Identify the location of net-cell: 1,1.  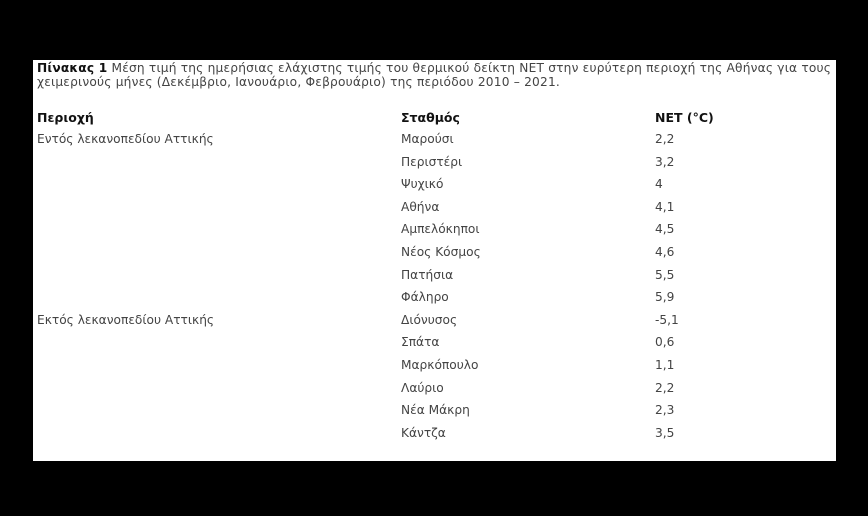
(665, 365).